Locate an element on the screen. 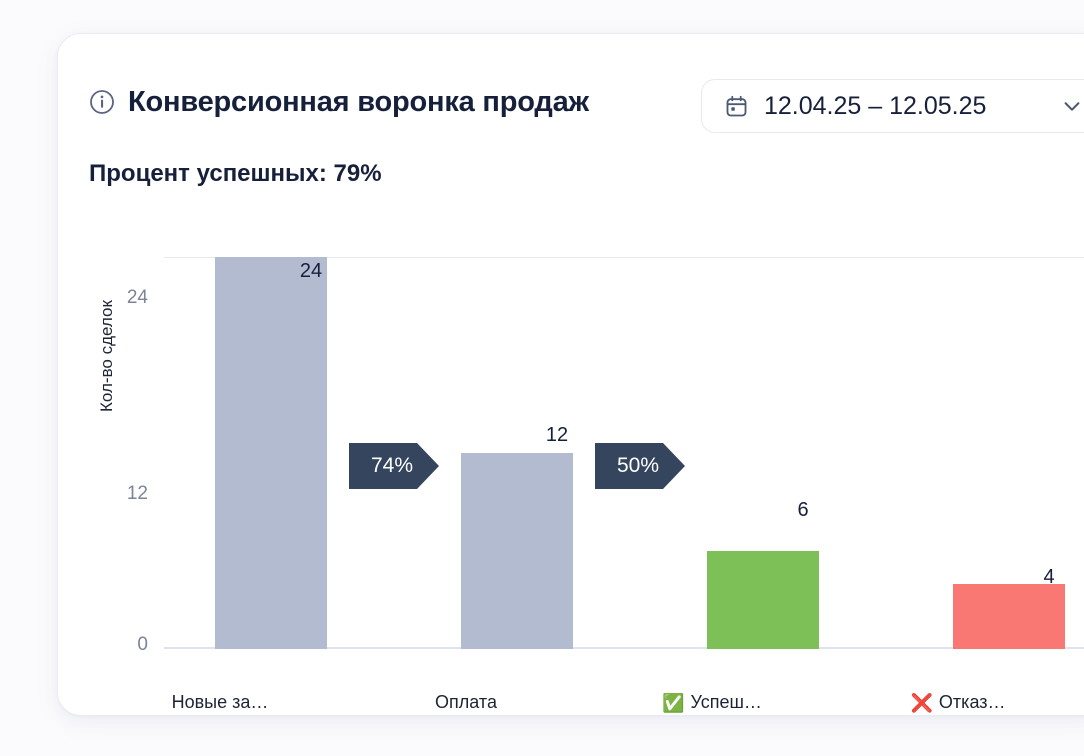 This screenshot has height=756, width=1084. gridline-top is located at coordinates (624, 257).